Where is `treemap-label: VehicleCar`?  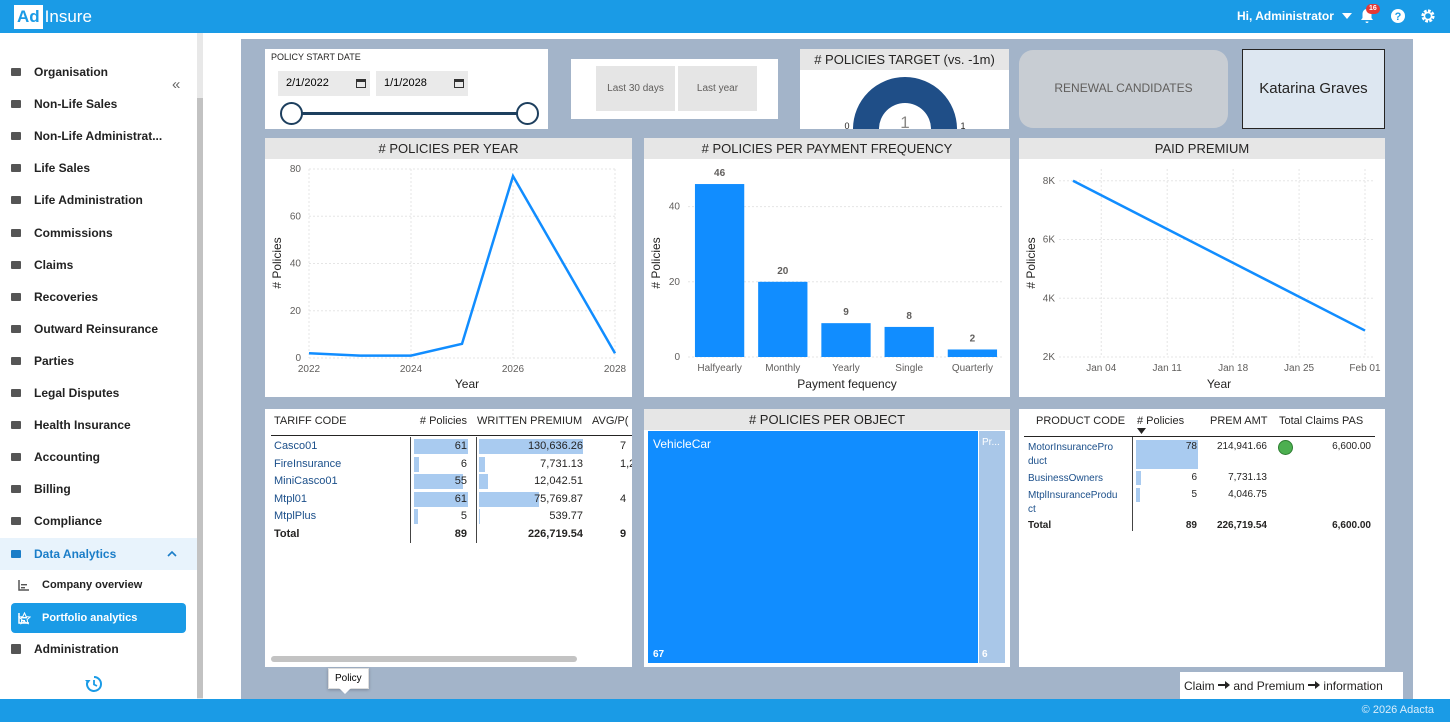
treemap-label: VehicleCar is located at coordinates (682, 444).